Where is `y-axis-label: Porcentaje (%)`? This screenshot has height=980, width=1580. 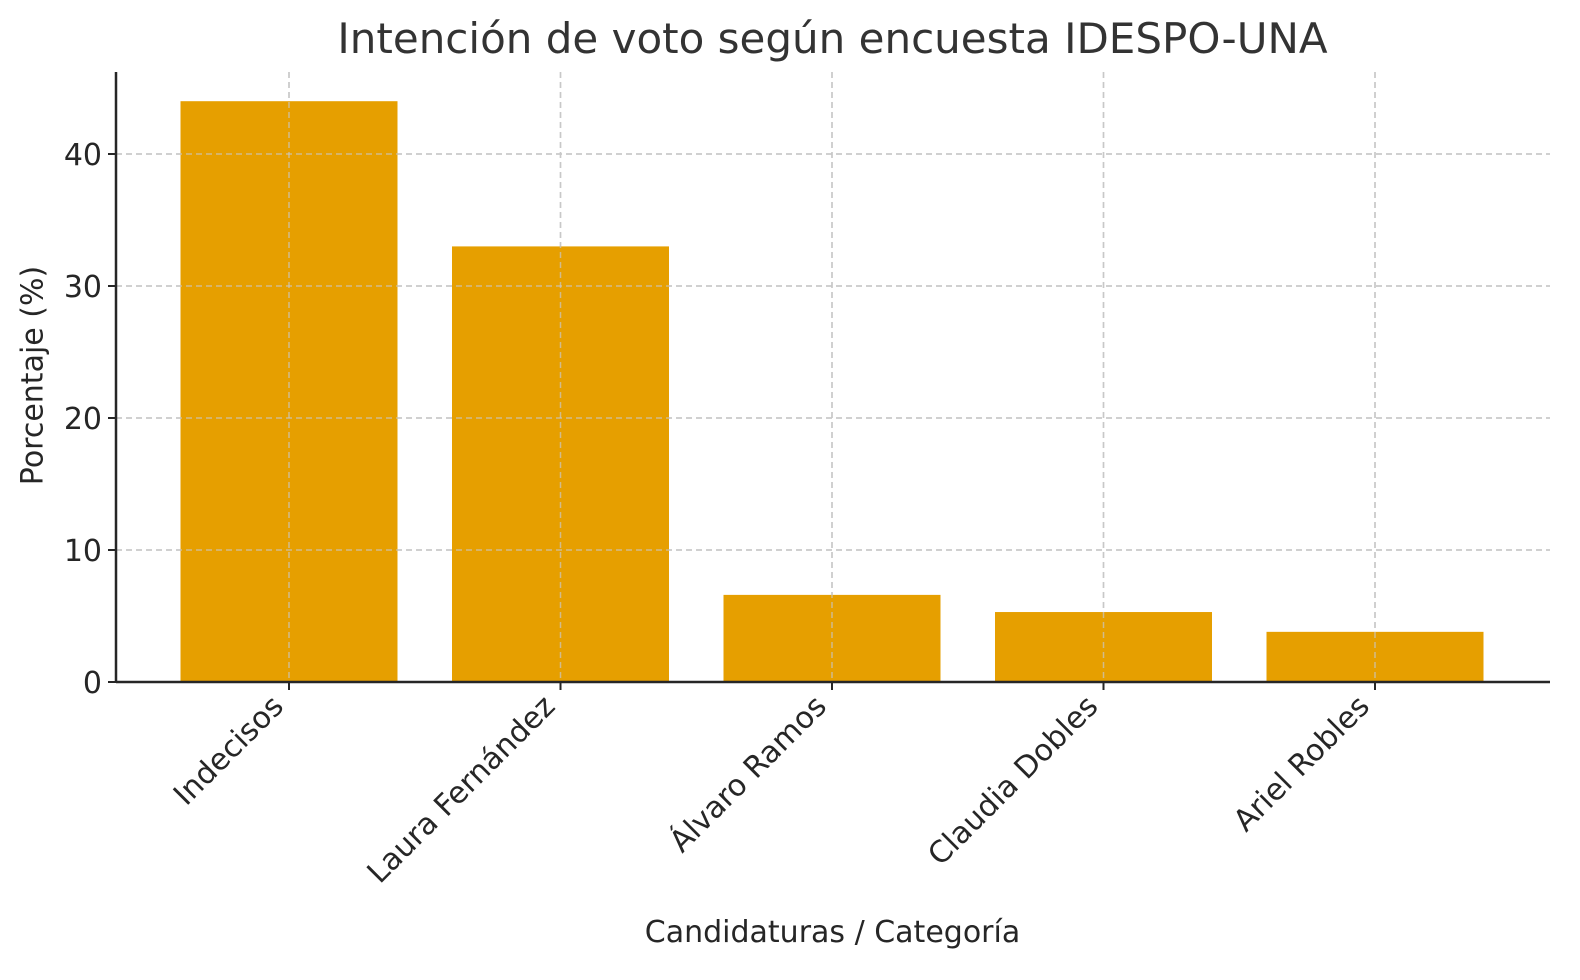 y-axis-label: Porcentaje (%) is located at coordinates (33, 375).